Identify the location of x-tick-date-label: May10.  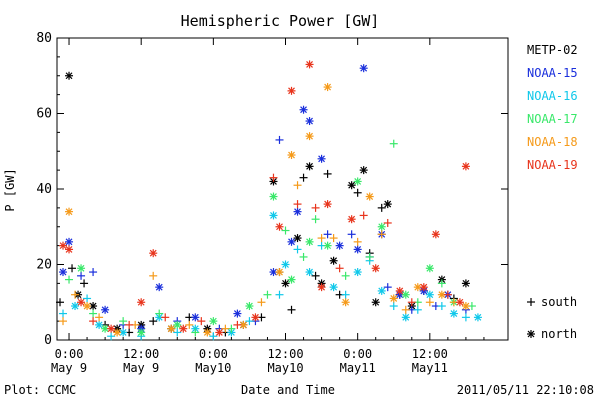
(213, 368).